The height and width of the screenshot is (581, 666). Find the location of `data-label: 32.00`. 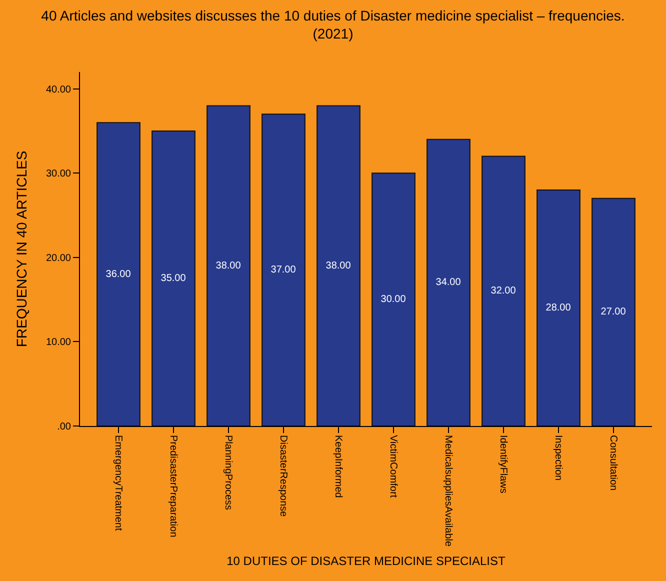

data-label: 32.00 is located at coordinates (503, 291).